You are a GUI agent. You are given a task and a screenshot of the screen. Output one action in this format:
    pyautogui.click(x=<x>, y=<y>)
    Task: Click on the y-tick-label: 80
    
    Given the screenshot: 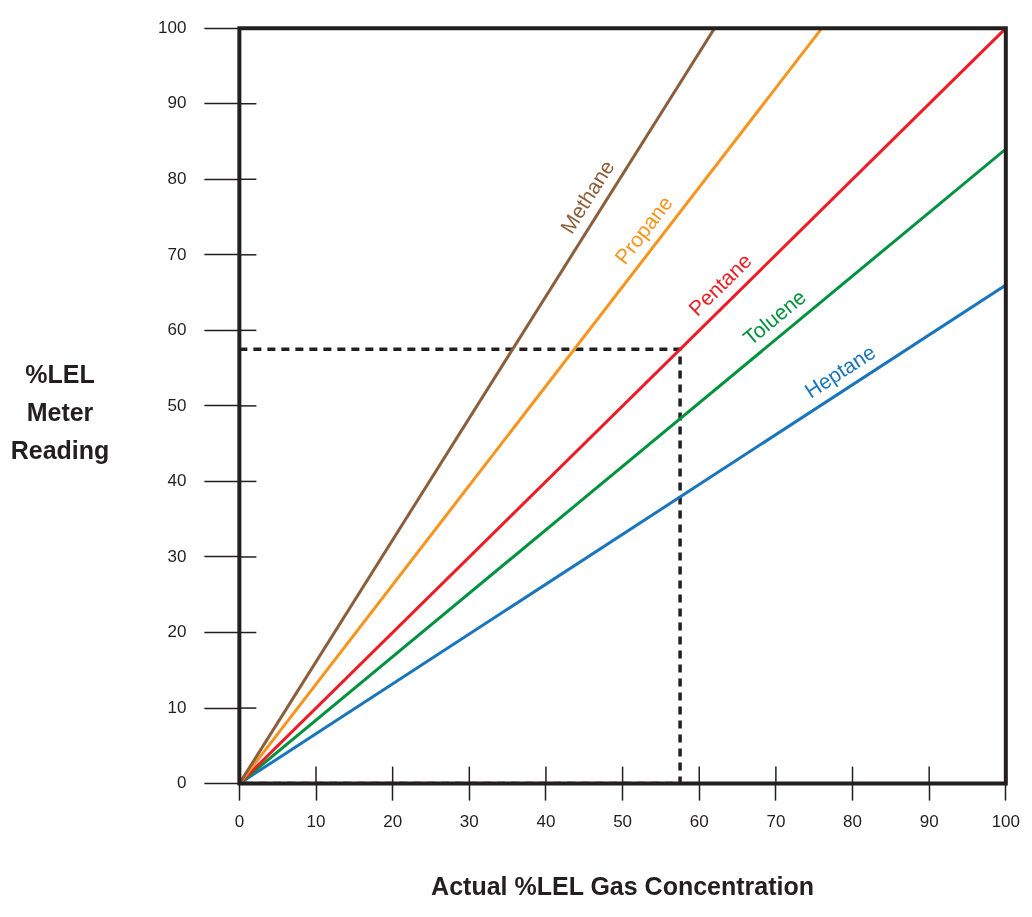 What is the action you would take?
    pyautogui.click(x=177, y=178)
    